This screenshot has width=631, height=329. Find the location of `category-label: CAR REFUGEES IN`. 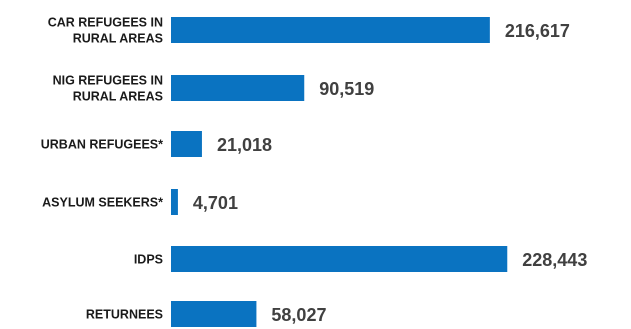

category-label: CAR REFUGEES IN is located at coordinates (105, 23).